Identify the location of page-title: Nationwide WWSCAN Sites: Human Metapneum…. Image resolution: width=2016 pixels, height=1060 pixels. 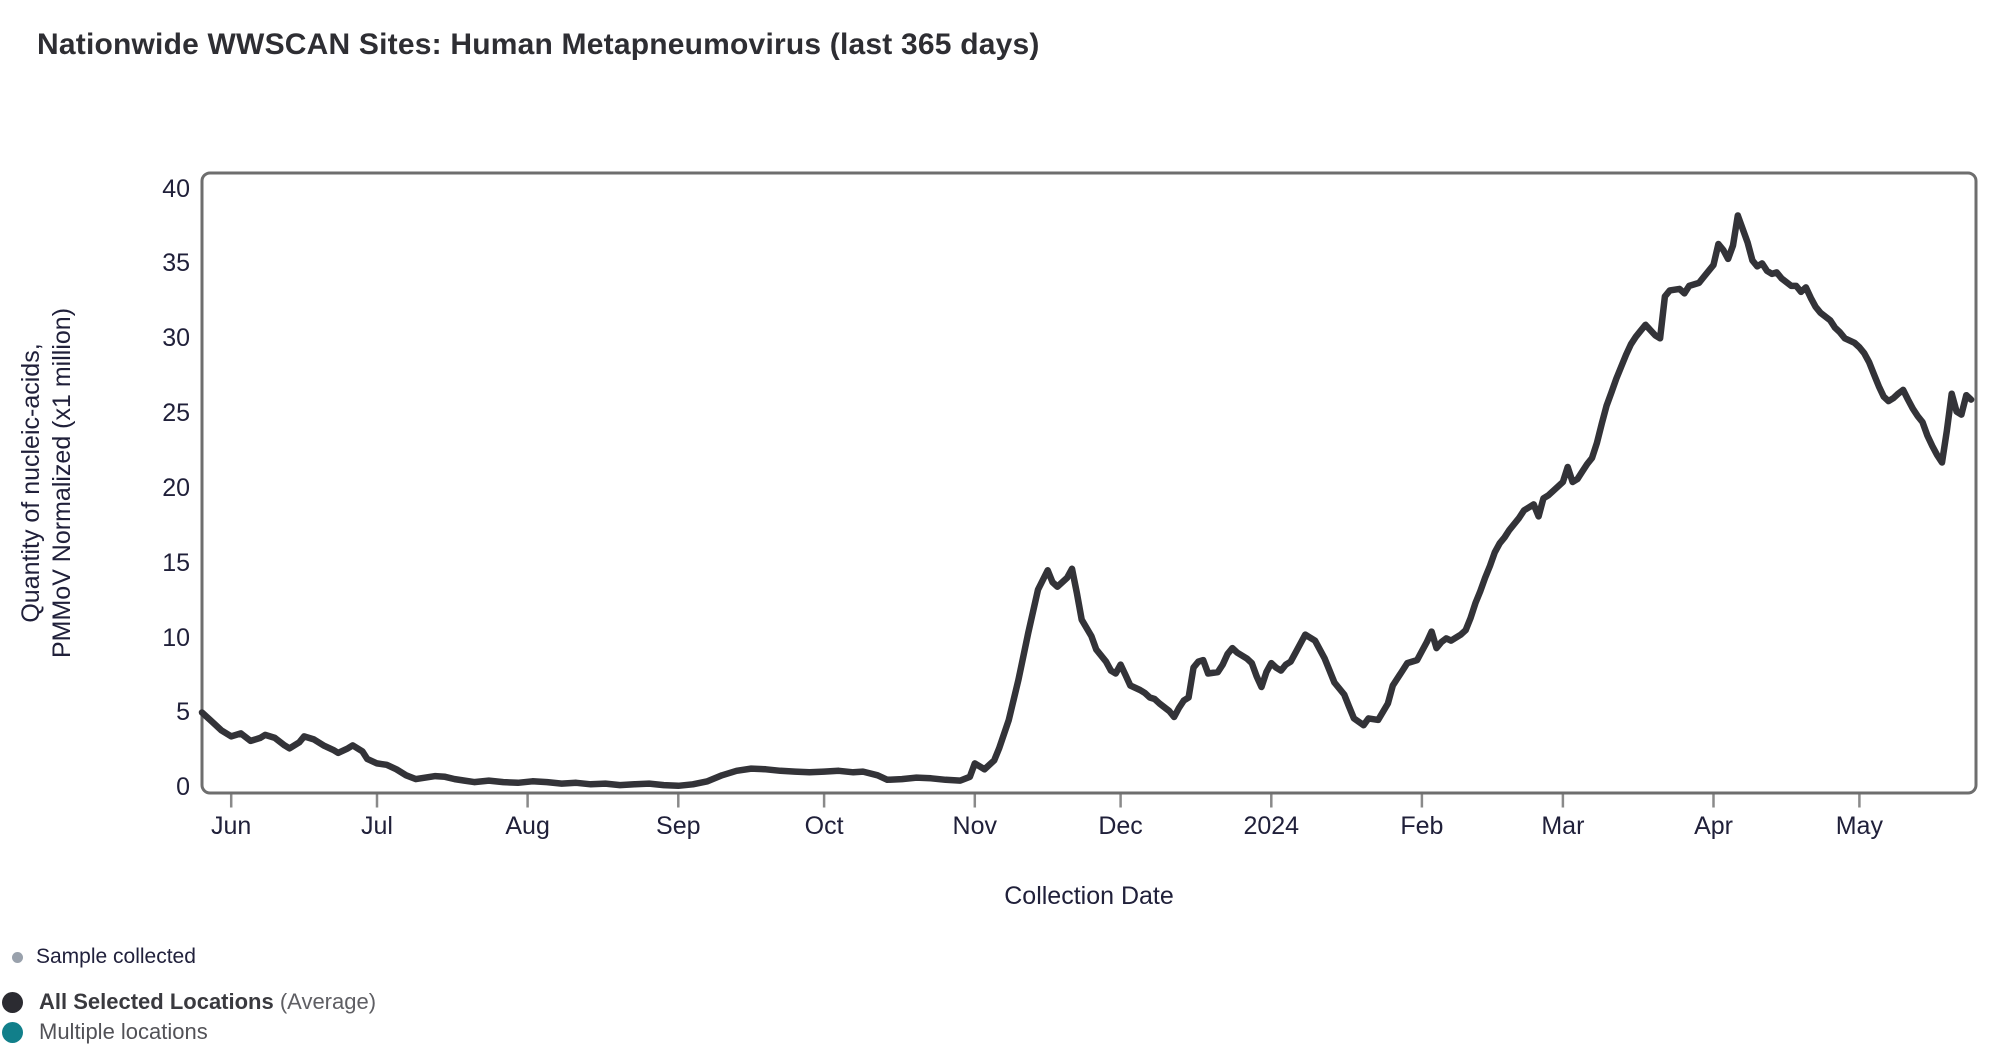
(538, 44).